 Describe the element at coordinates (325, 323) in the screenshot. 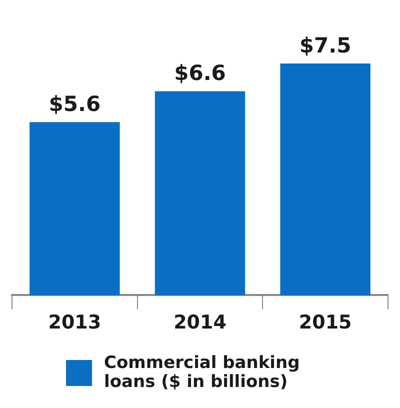

I see `x-tick-label: 2015` at that location.